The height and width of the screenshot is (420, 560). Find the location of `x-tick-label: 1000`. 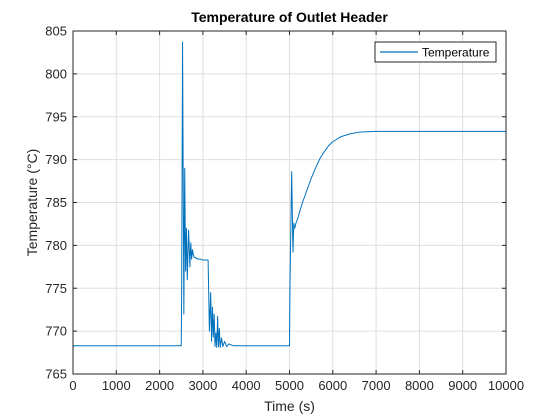

x-tick-label: 1000 is located at coordinates (116, 385).